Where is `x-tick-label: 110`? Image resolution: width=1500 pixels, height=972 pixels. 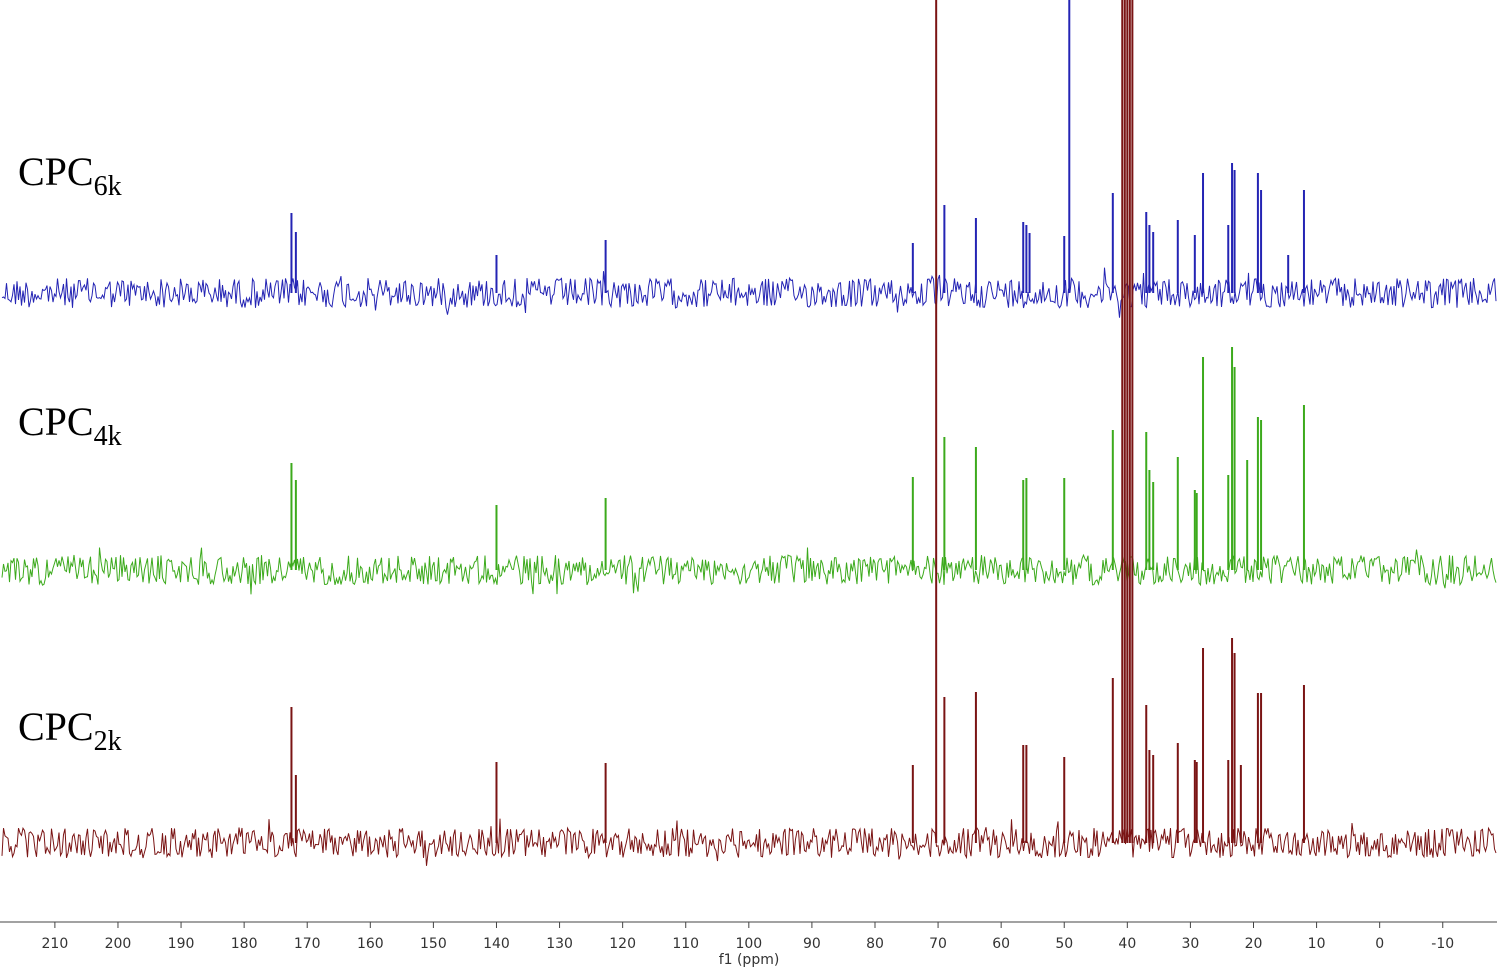
x-tick-label: 110 is located at coordinates (685, 944).